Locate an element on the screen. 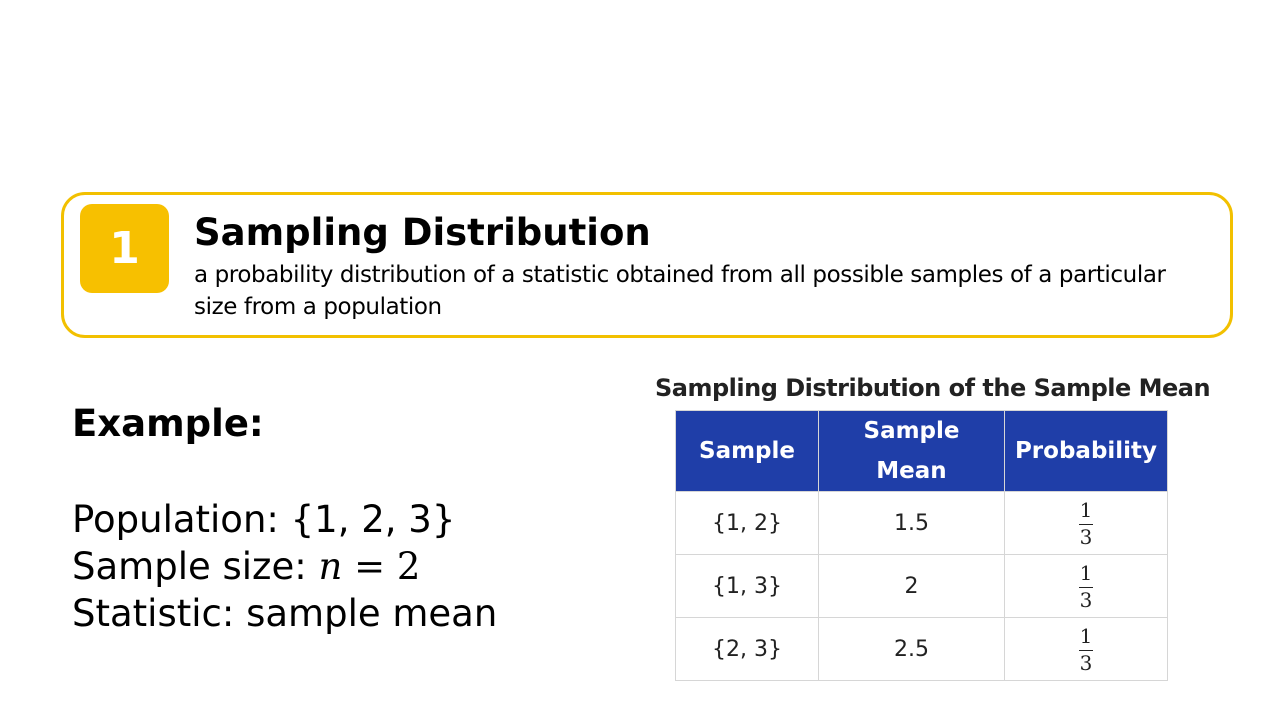  statistic-line: Statistic: sample mean is located at coordinates (284, 613).